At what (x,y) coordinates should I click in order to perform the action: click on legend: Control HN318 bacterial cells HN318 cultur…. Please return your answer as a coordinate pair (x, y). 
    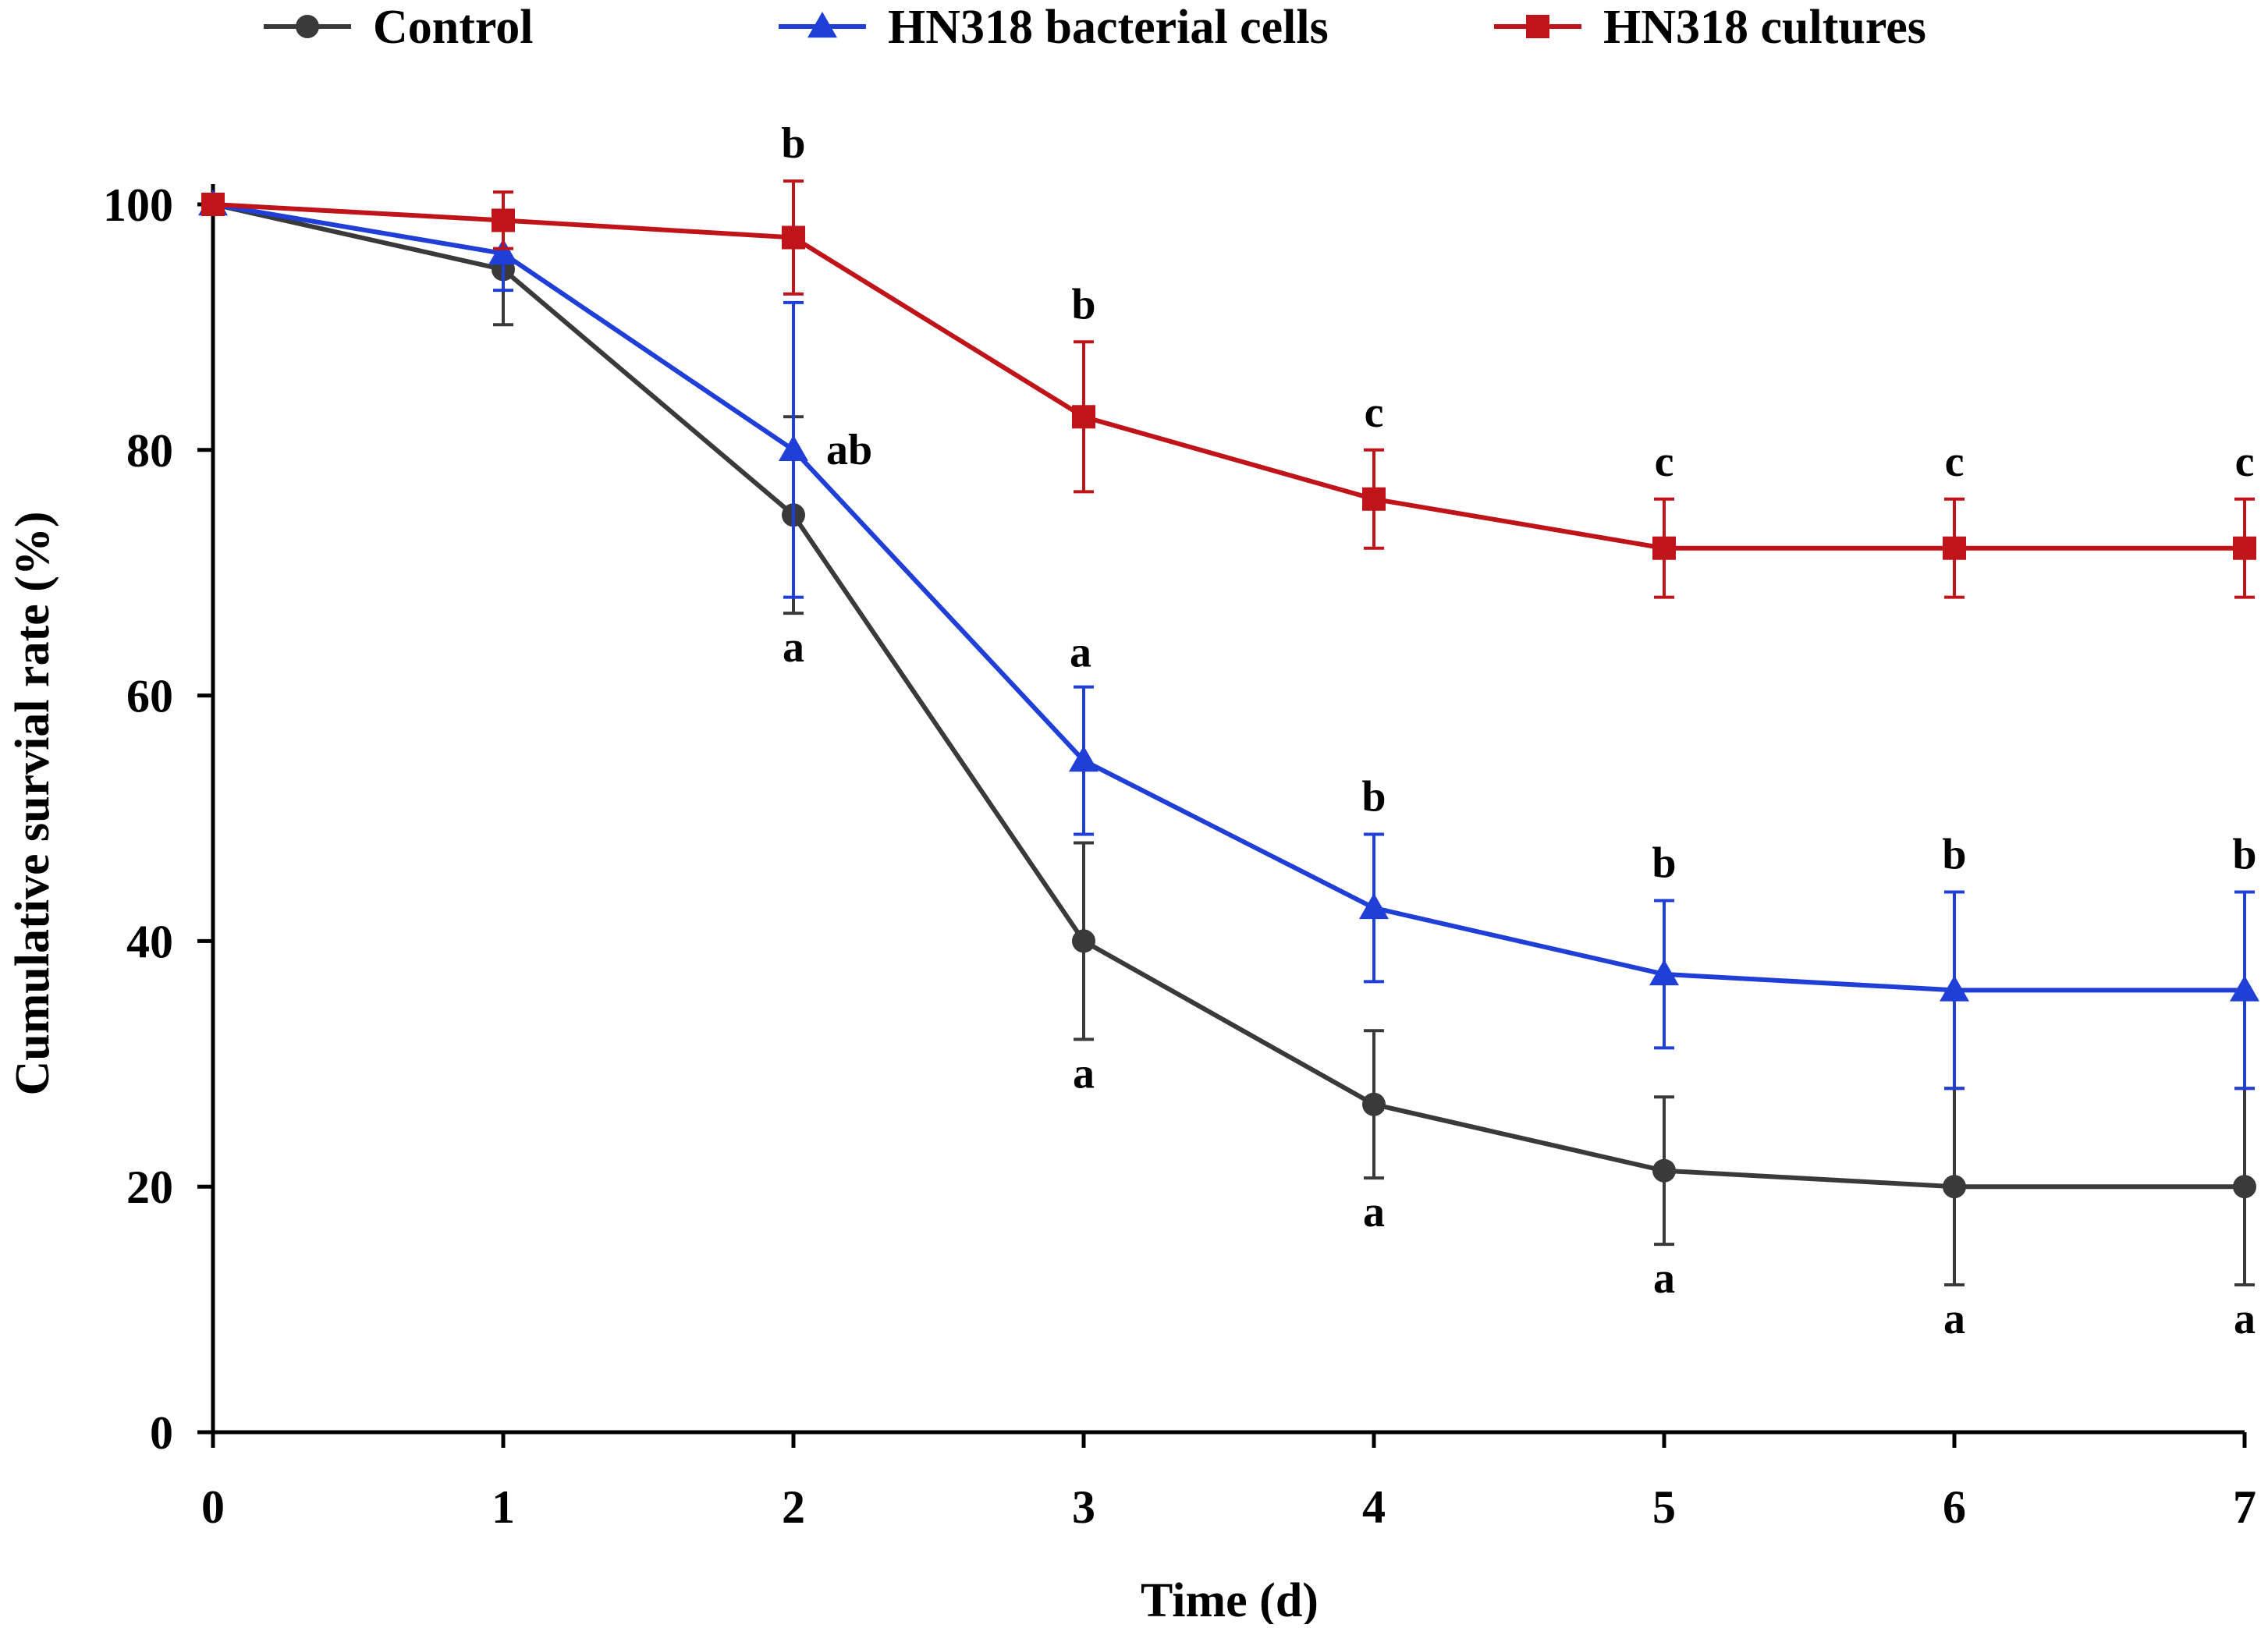
    Looking at the image, I should click on (1095, 27).